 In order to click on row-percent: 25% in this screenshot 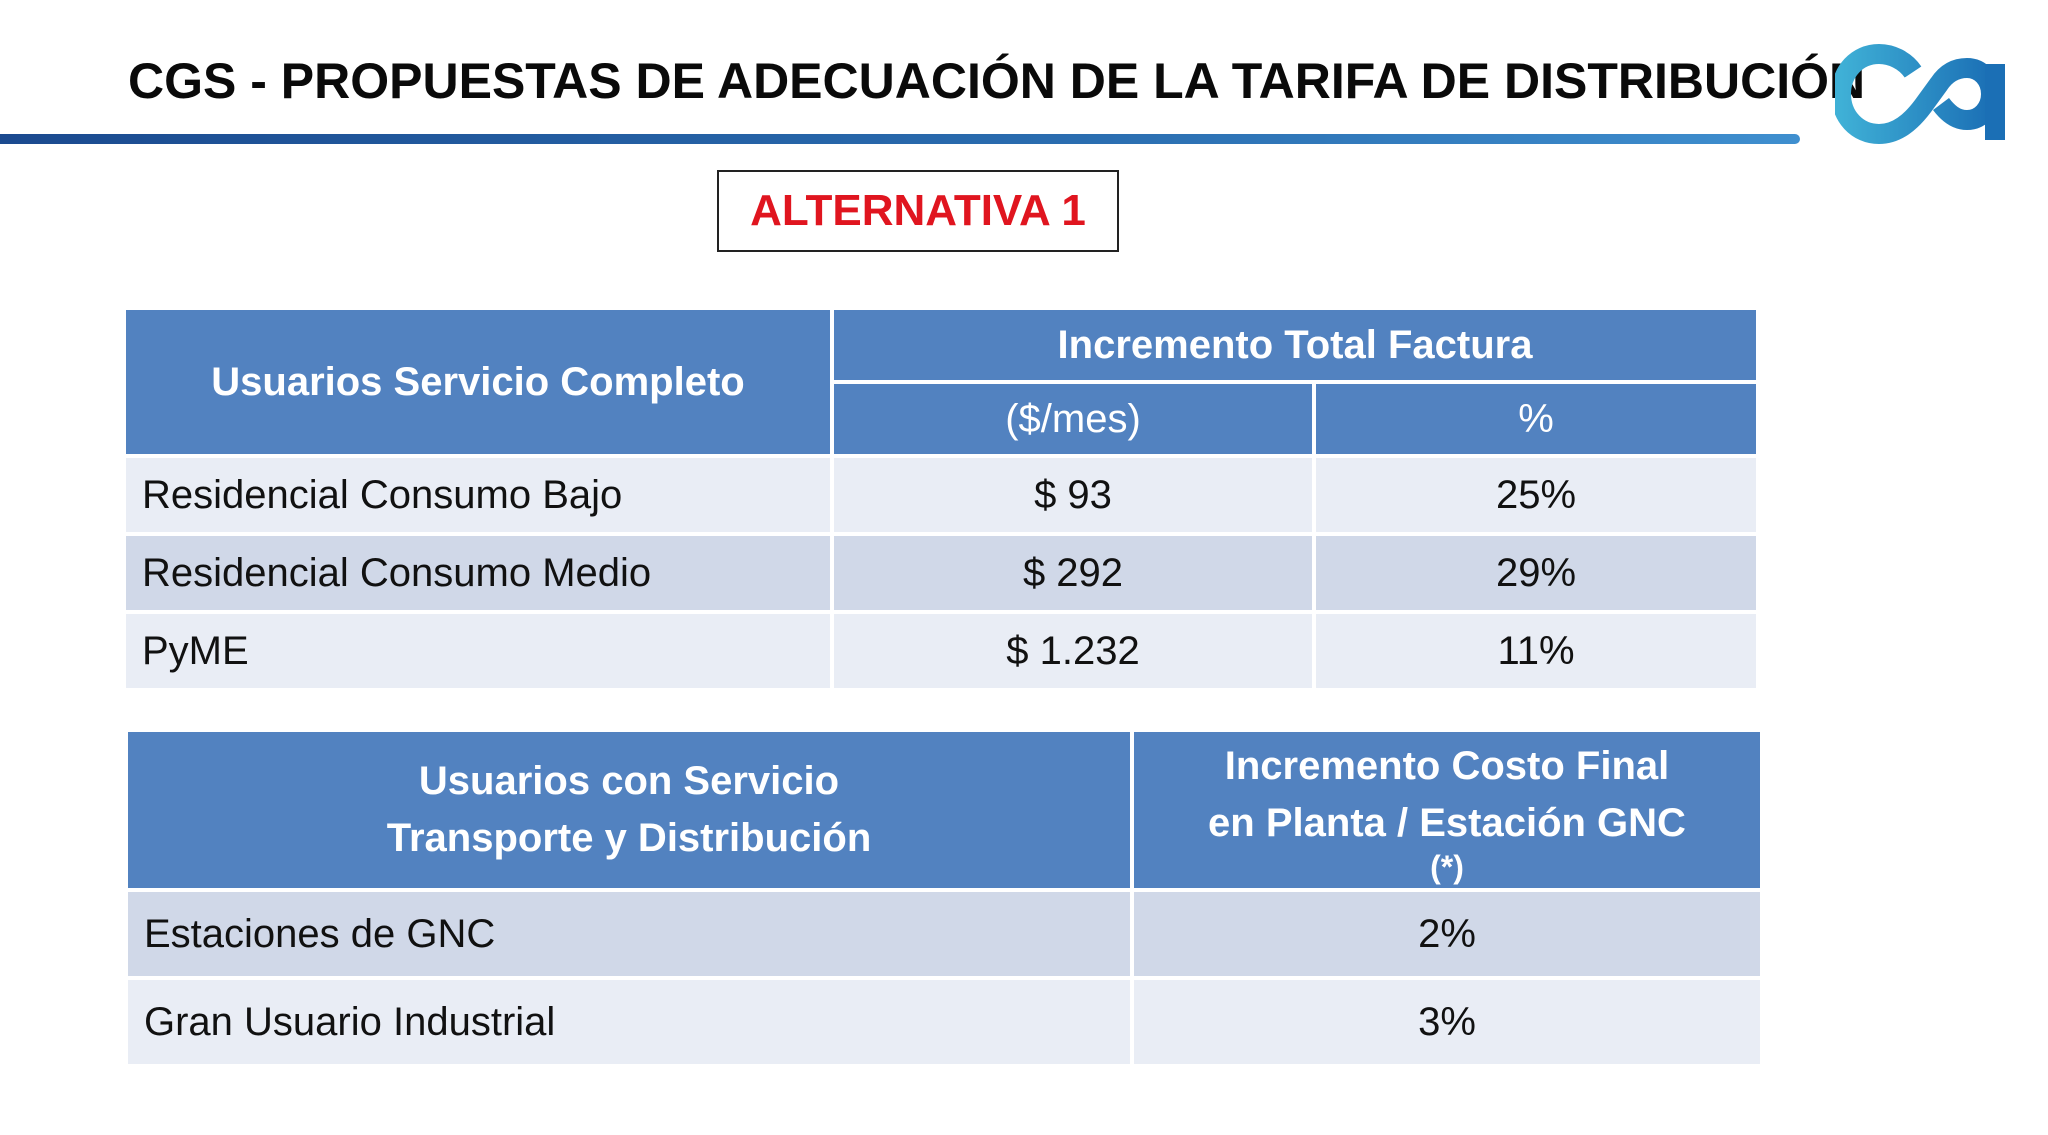, I will do `click(1536, 495)`.